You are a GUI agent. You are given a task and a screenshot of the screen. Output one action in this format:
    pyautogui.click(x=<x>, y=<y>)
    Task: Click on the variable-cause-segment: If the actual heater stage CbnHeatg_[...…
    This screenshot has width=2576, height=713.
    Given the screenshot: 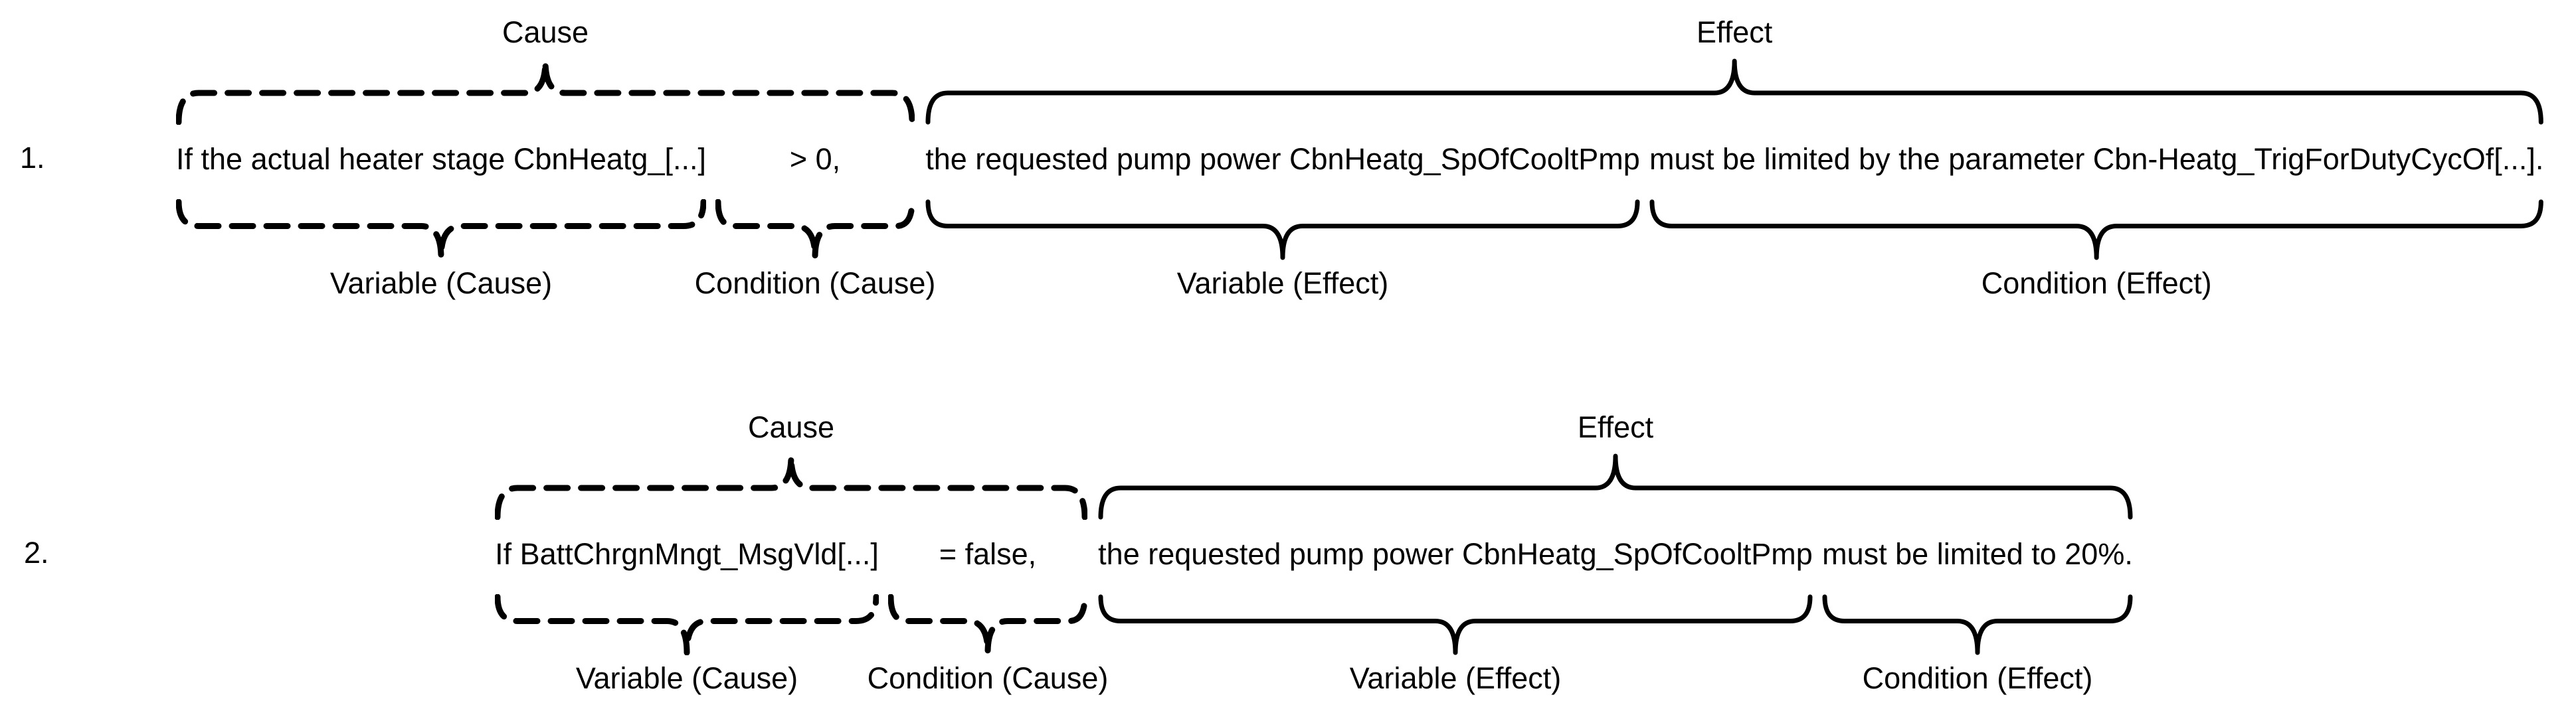 What is the action you would take?
    pyautogui.click(x=441, y=221)
    